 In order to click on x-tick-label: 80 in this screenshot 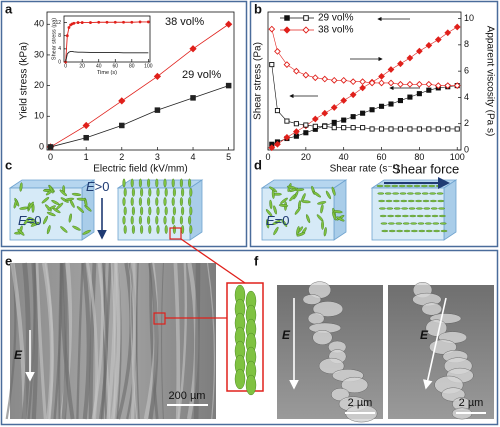, I will do `click(132, 67)`.